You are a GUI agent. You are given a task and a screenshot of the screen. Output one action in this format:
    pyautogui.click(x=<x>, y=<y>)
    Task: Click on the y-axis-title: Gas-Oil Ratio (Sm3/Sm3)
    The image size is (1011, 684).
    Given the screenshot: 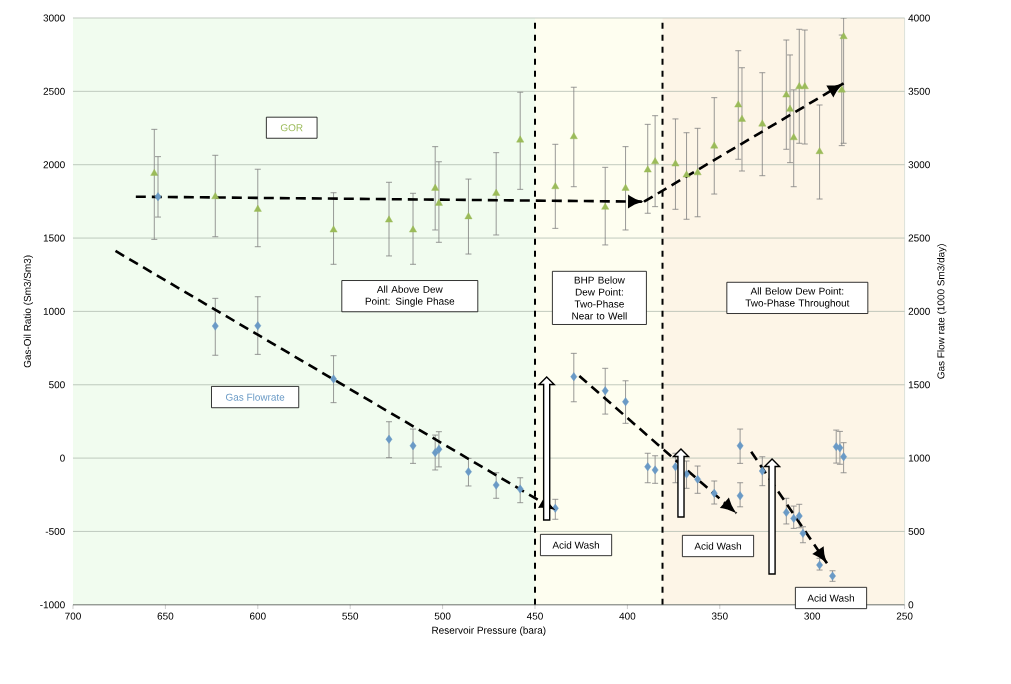 What is the action you would take?
    pyautogui.click(x=28, y=311)
    